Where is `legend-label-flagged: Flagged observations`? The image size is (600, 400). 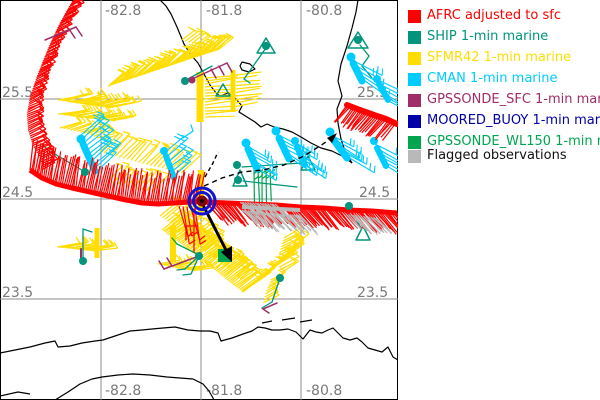
legend-label-flagged: Flagged observations is located at coordinates (497, 155).